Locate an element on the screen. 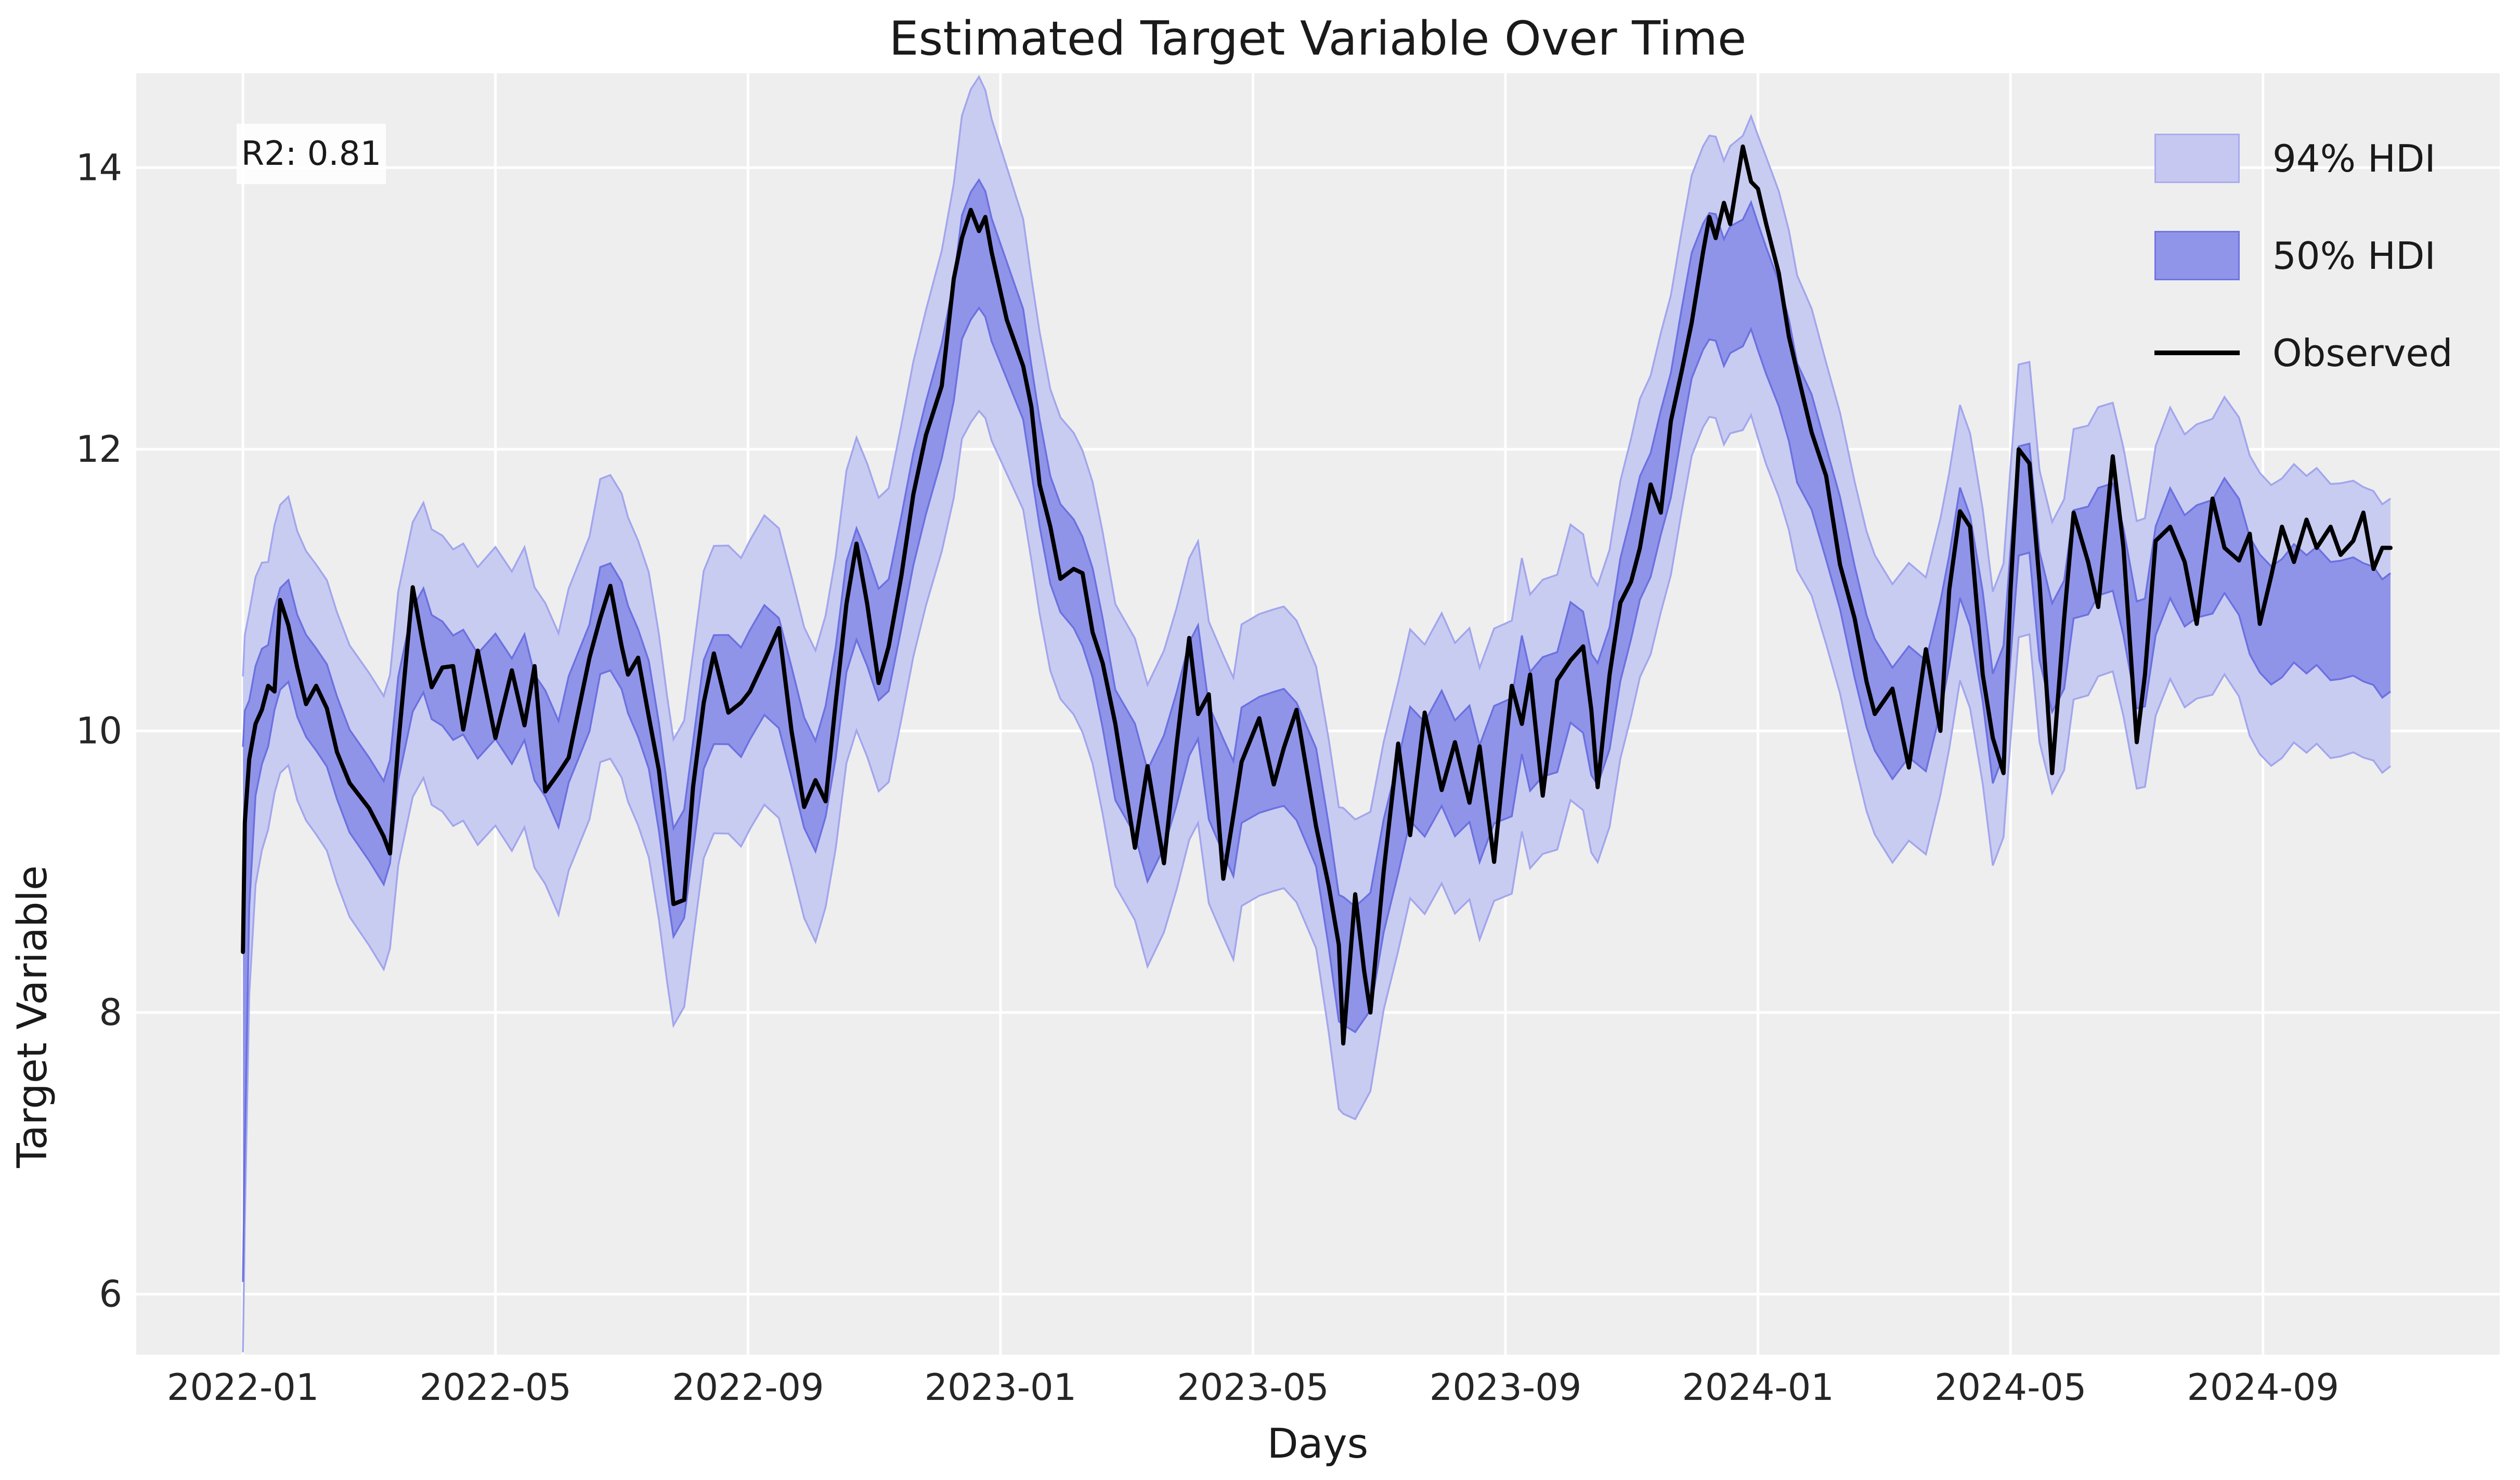 Image resolution: width=2520 pixels, height=1480 pixels. legend-item-observed: Observed is located at coordinates (2303, 353).